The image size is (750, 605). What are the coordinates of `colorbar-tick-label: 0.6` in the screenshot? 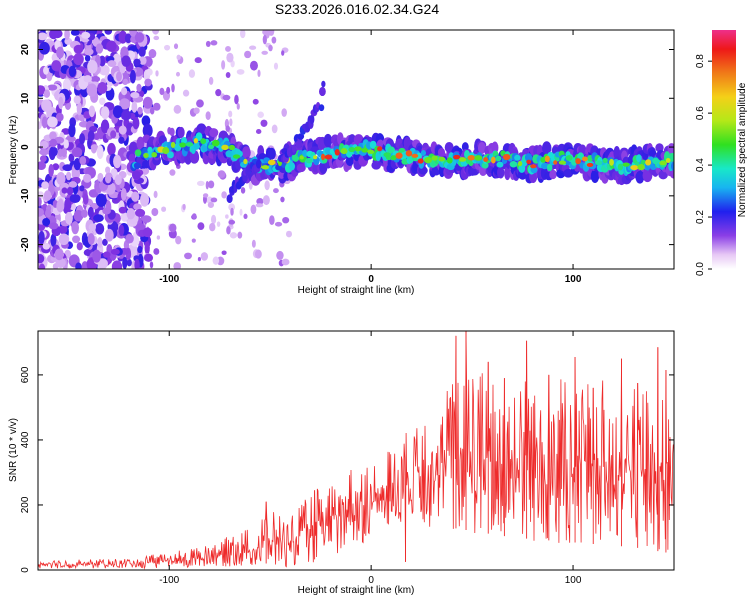 It's located at (700, 113).